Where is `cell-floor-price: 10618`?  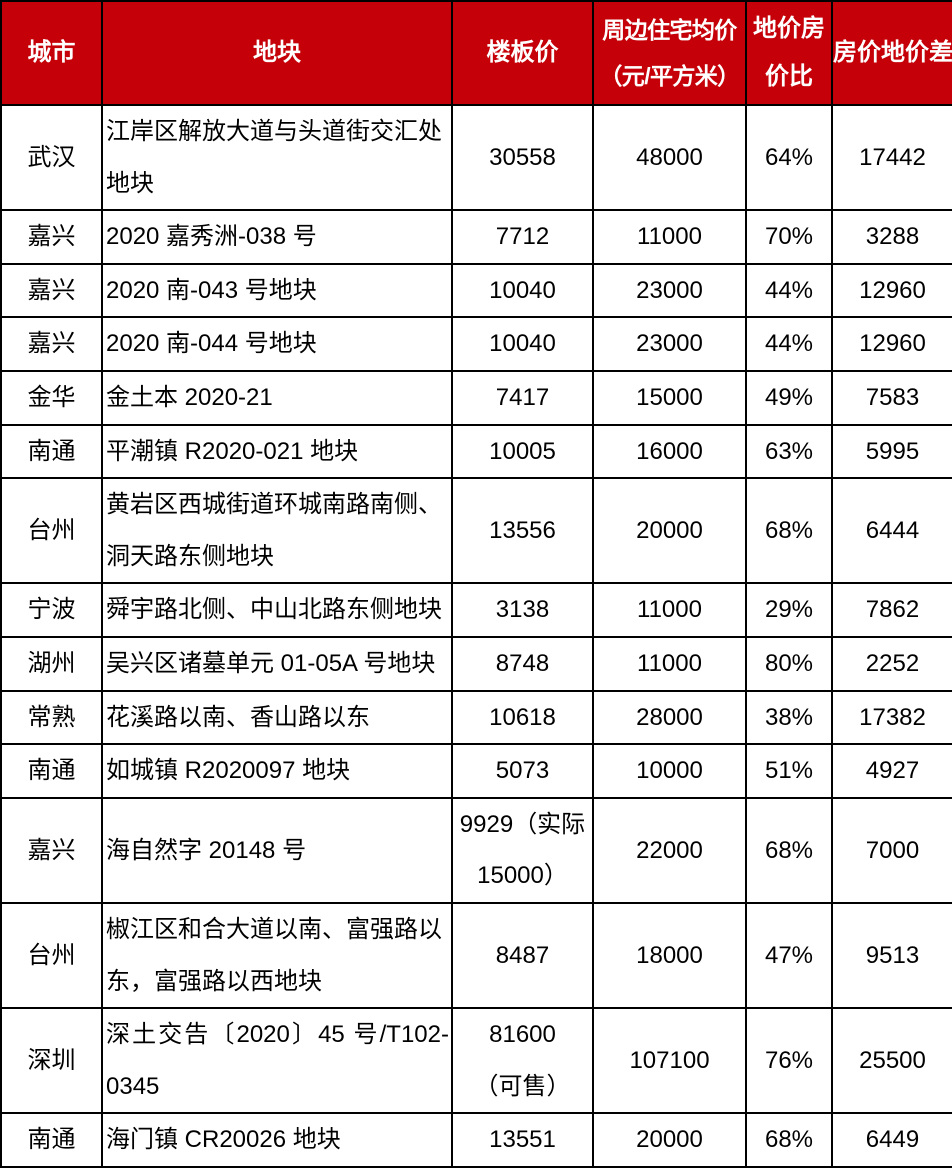 cell-floor-price: 10618 is located at coordinates (522, 717).